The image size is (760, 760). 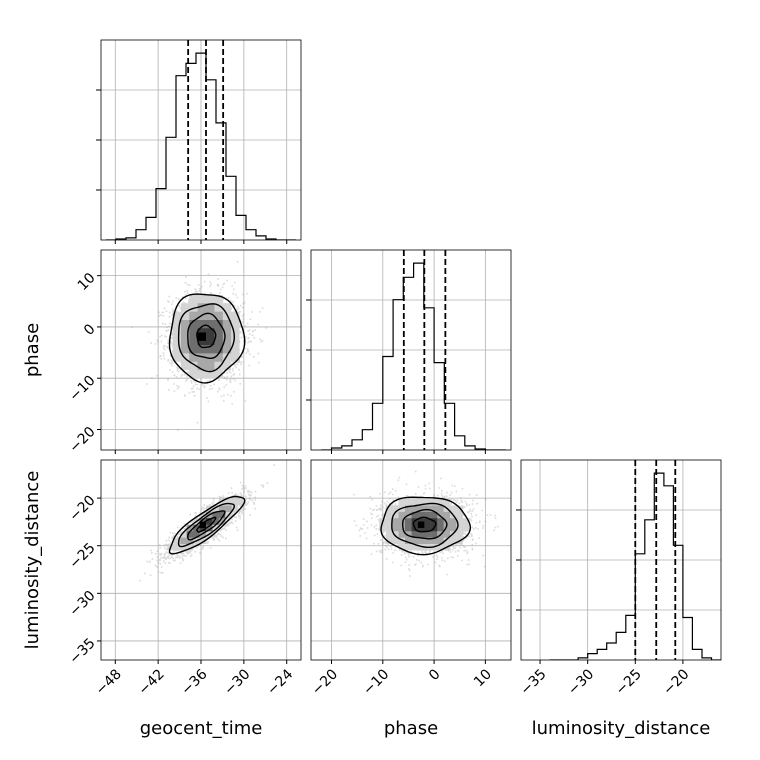 I want to click on x-axis-label-luminosity_distance: luminosity_distance, so click(x=621, y=728).